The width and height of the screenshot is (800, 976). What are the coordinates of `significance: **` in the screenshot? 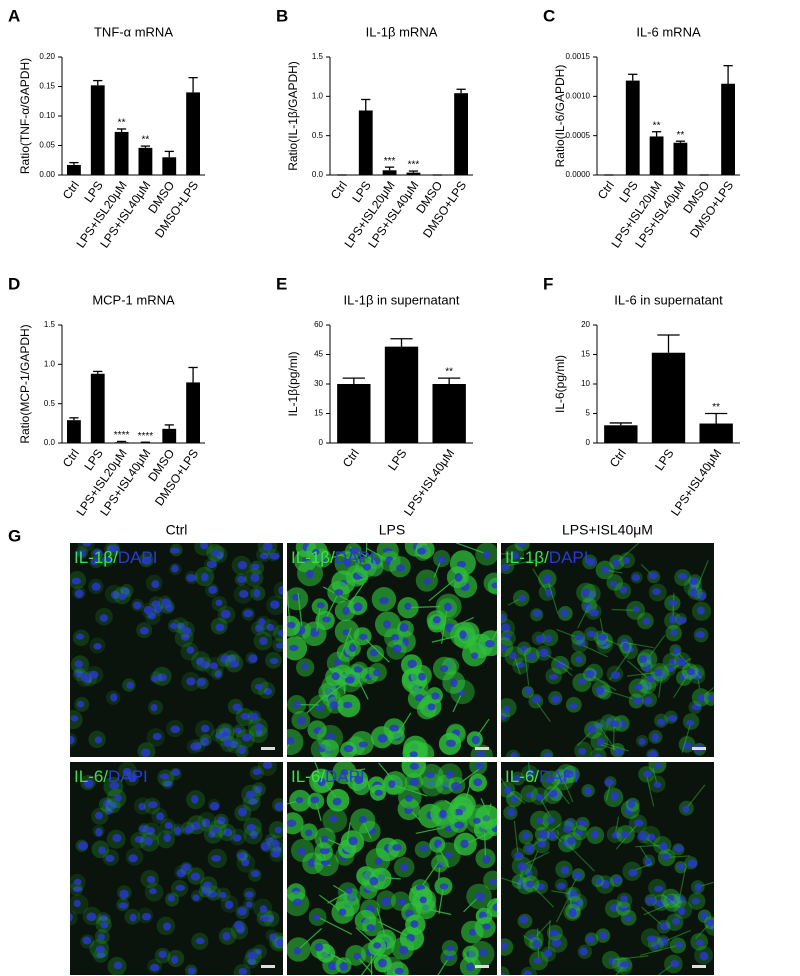 It's located at (716, 407).